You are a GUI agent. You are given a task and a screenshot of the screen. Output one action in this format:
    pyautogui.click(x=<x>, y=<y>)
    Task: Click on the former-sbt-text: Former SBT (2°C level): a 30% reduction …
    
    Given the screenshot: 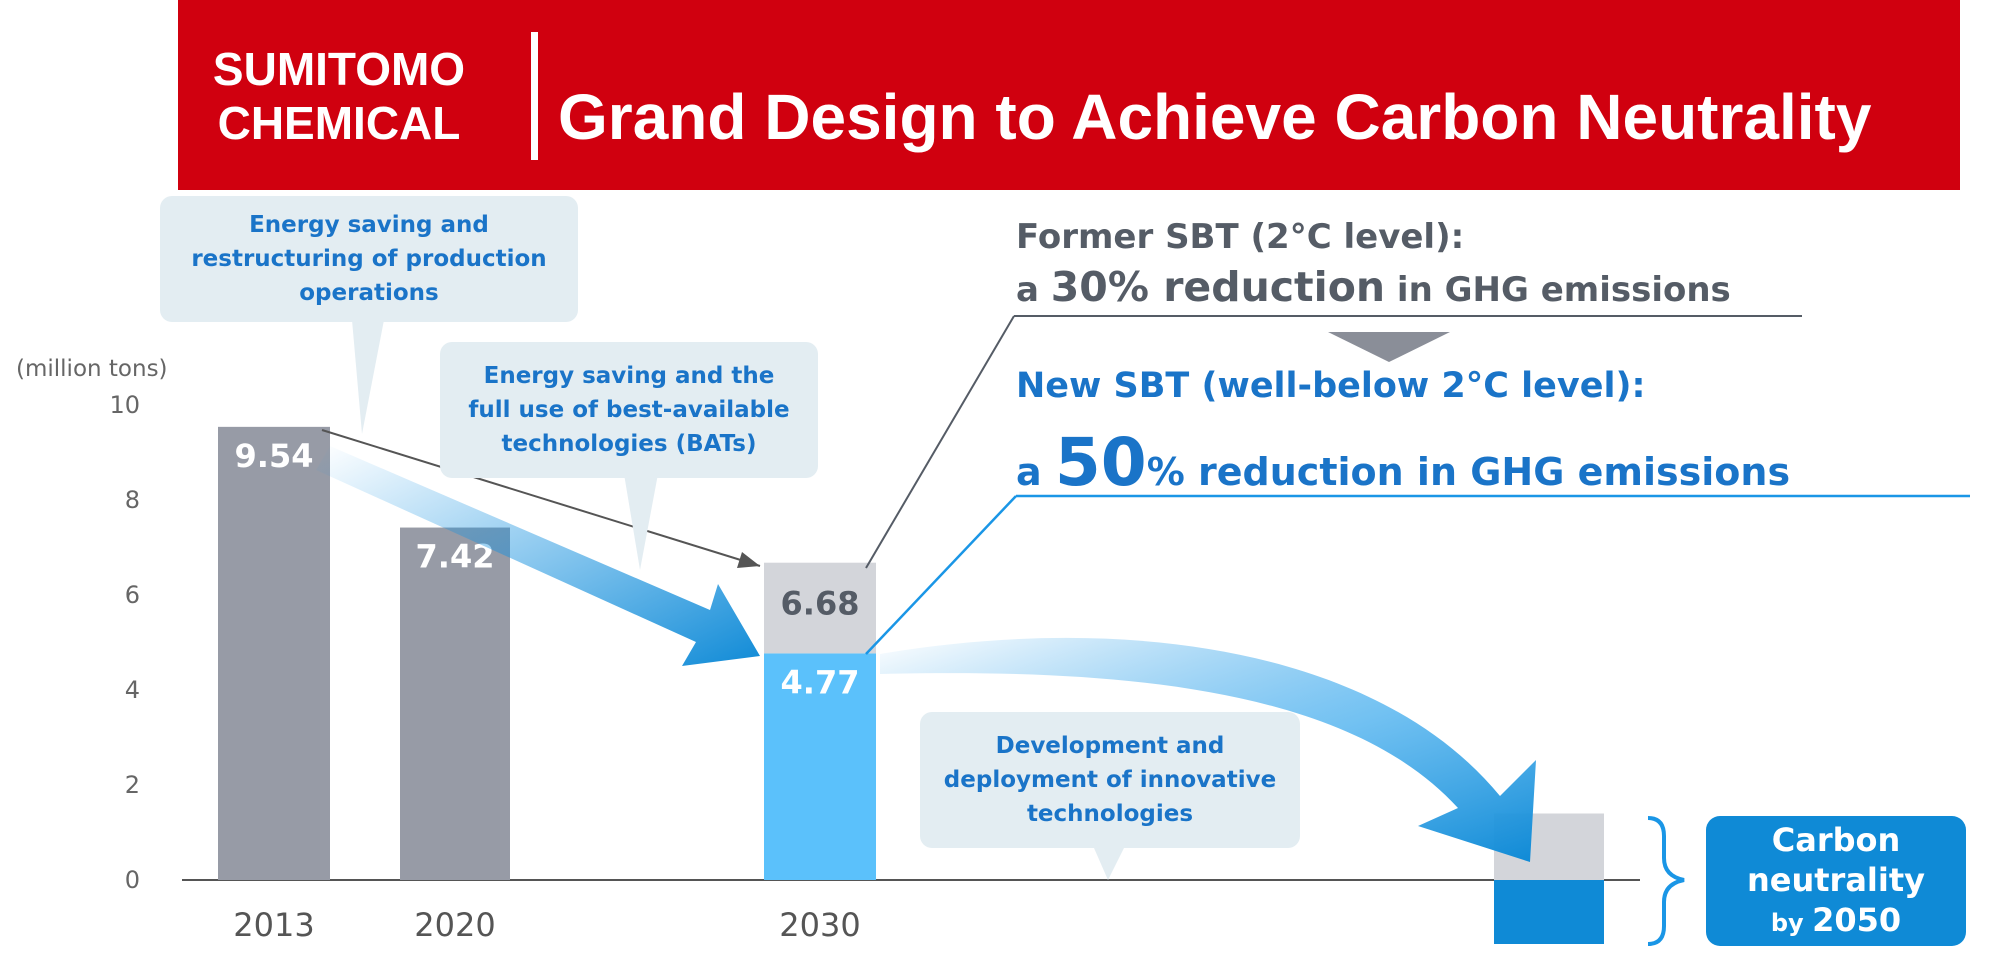 What is the action you would take?
    pyautogui.click(x=1373, y=263)
    